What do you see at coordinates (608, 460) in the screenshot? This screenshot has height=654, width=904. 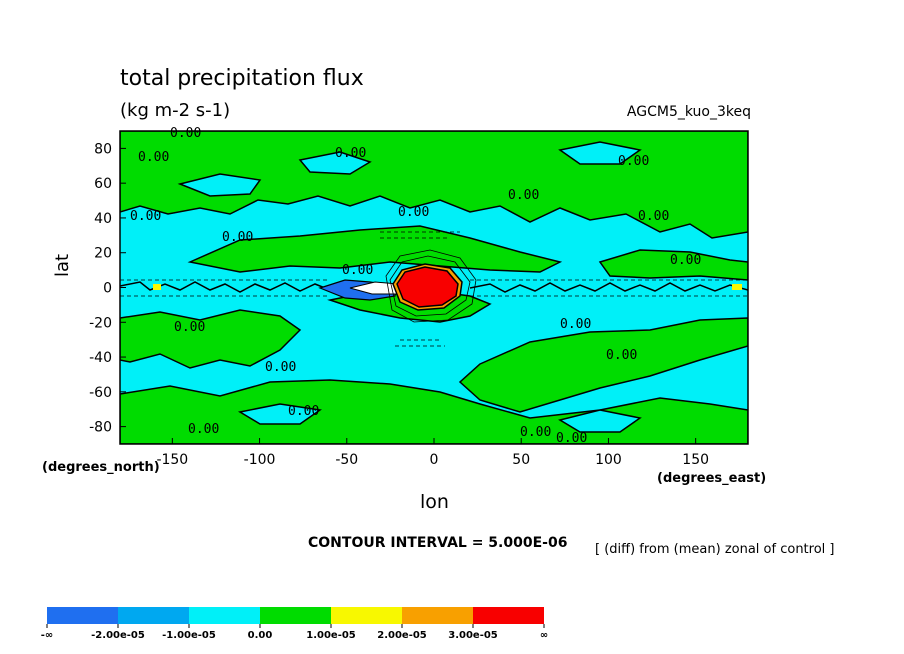 I see `x-tick-label: 100` at bounding box center [608, 460].